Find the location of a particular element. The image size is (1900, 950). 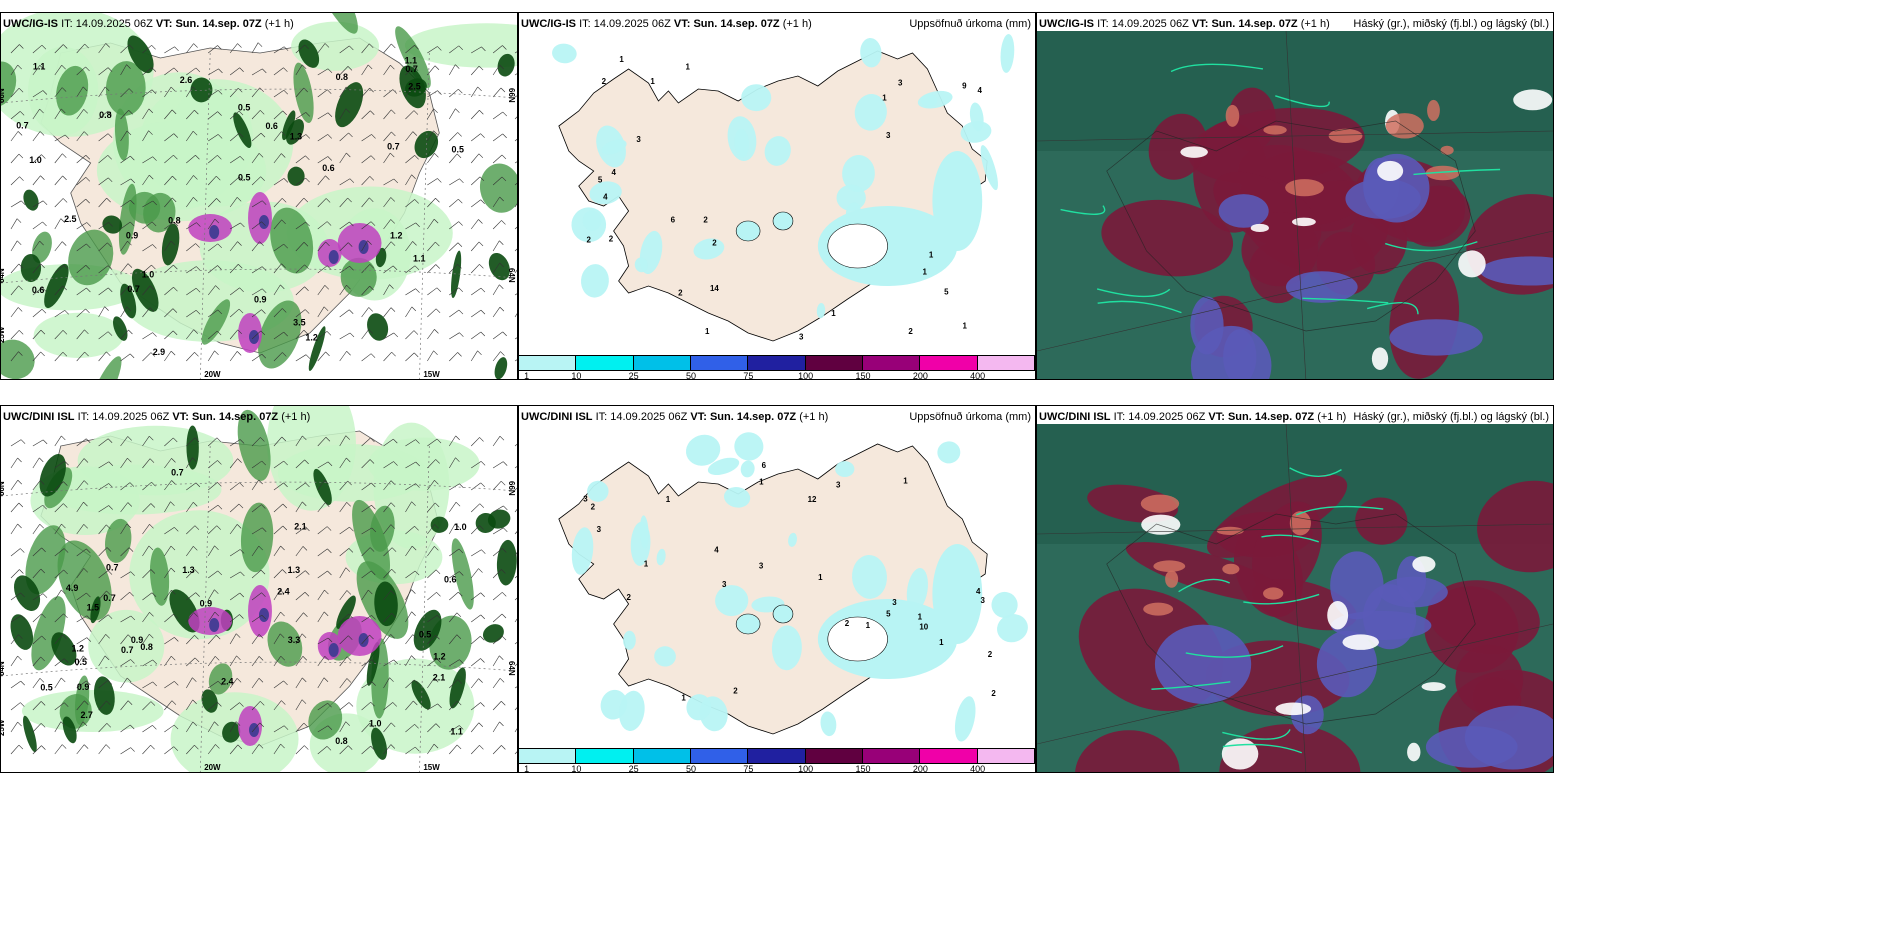

colorbar-tick-label: 75 is located at coordinates (748, 375).